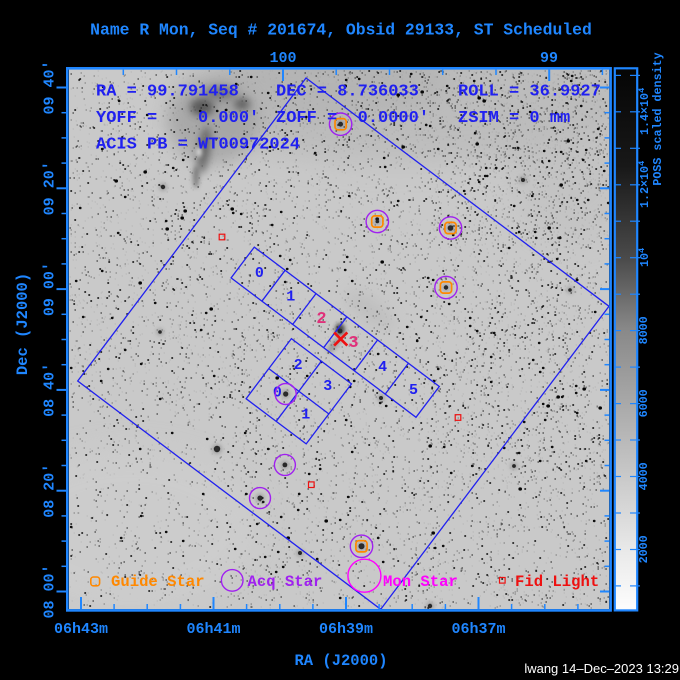 This screenshot has width=680, height=680. What do you see at coordinates (601, 668) in the screenshot?
I see `svg-text: lwang 14–Dec–2023 13:29` at bounding box center [601, 668].